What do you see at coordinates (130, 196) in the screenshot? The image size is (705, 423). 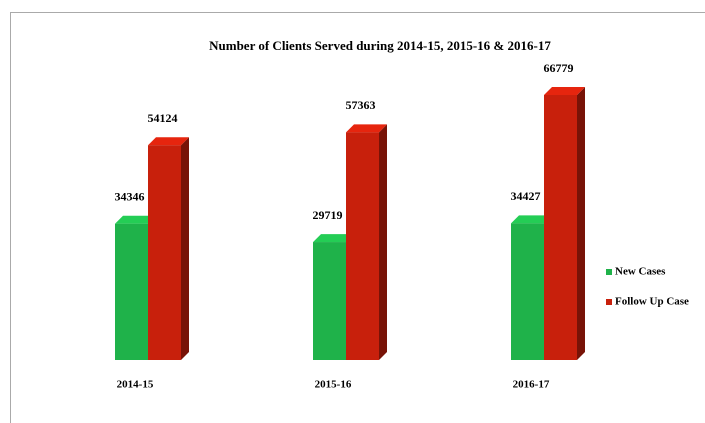 I see `data-label: 34346` at bounding box center [130, 196].